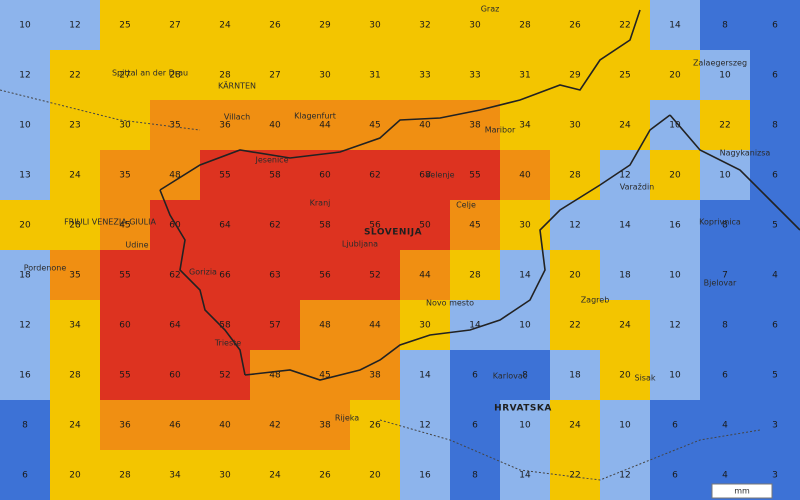 The width and height of the screenshot is (800, 500). I want to click on region: FRIULI VENEZIA GIULIA, so click(110, 222).